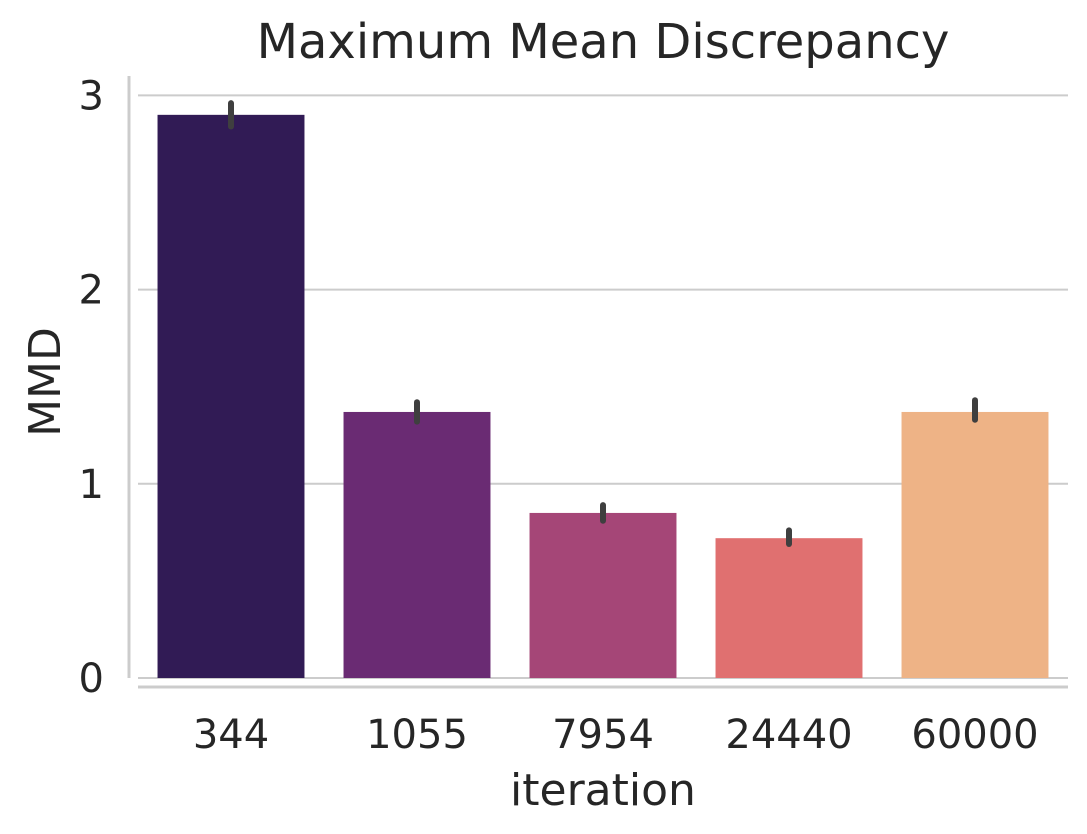  Describe the element at coordinates (91, 291) in the screenshot. I see `y-tick-label: 2` at that location.